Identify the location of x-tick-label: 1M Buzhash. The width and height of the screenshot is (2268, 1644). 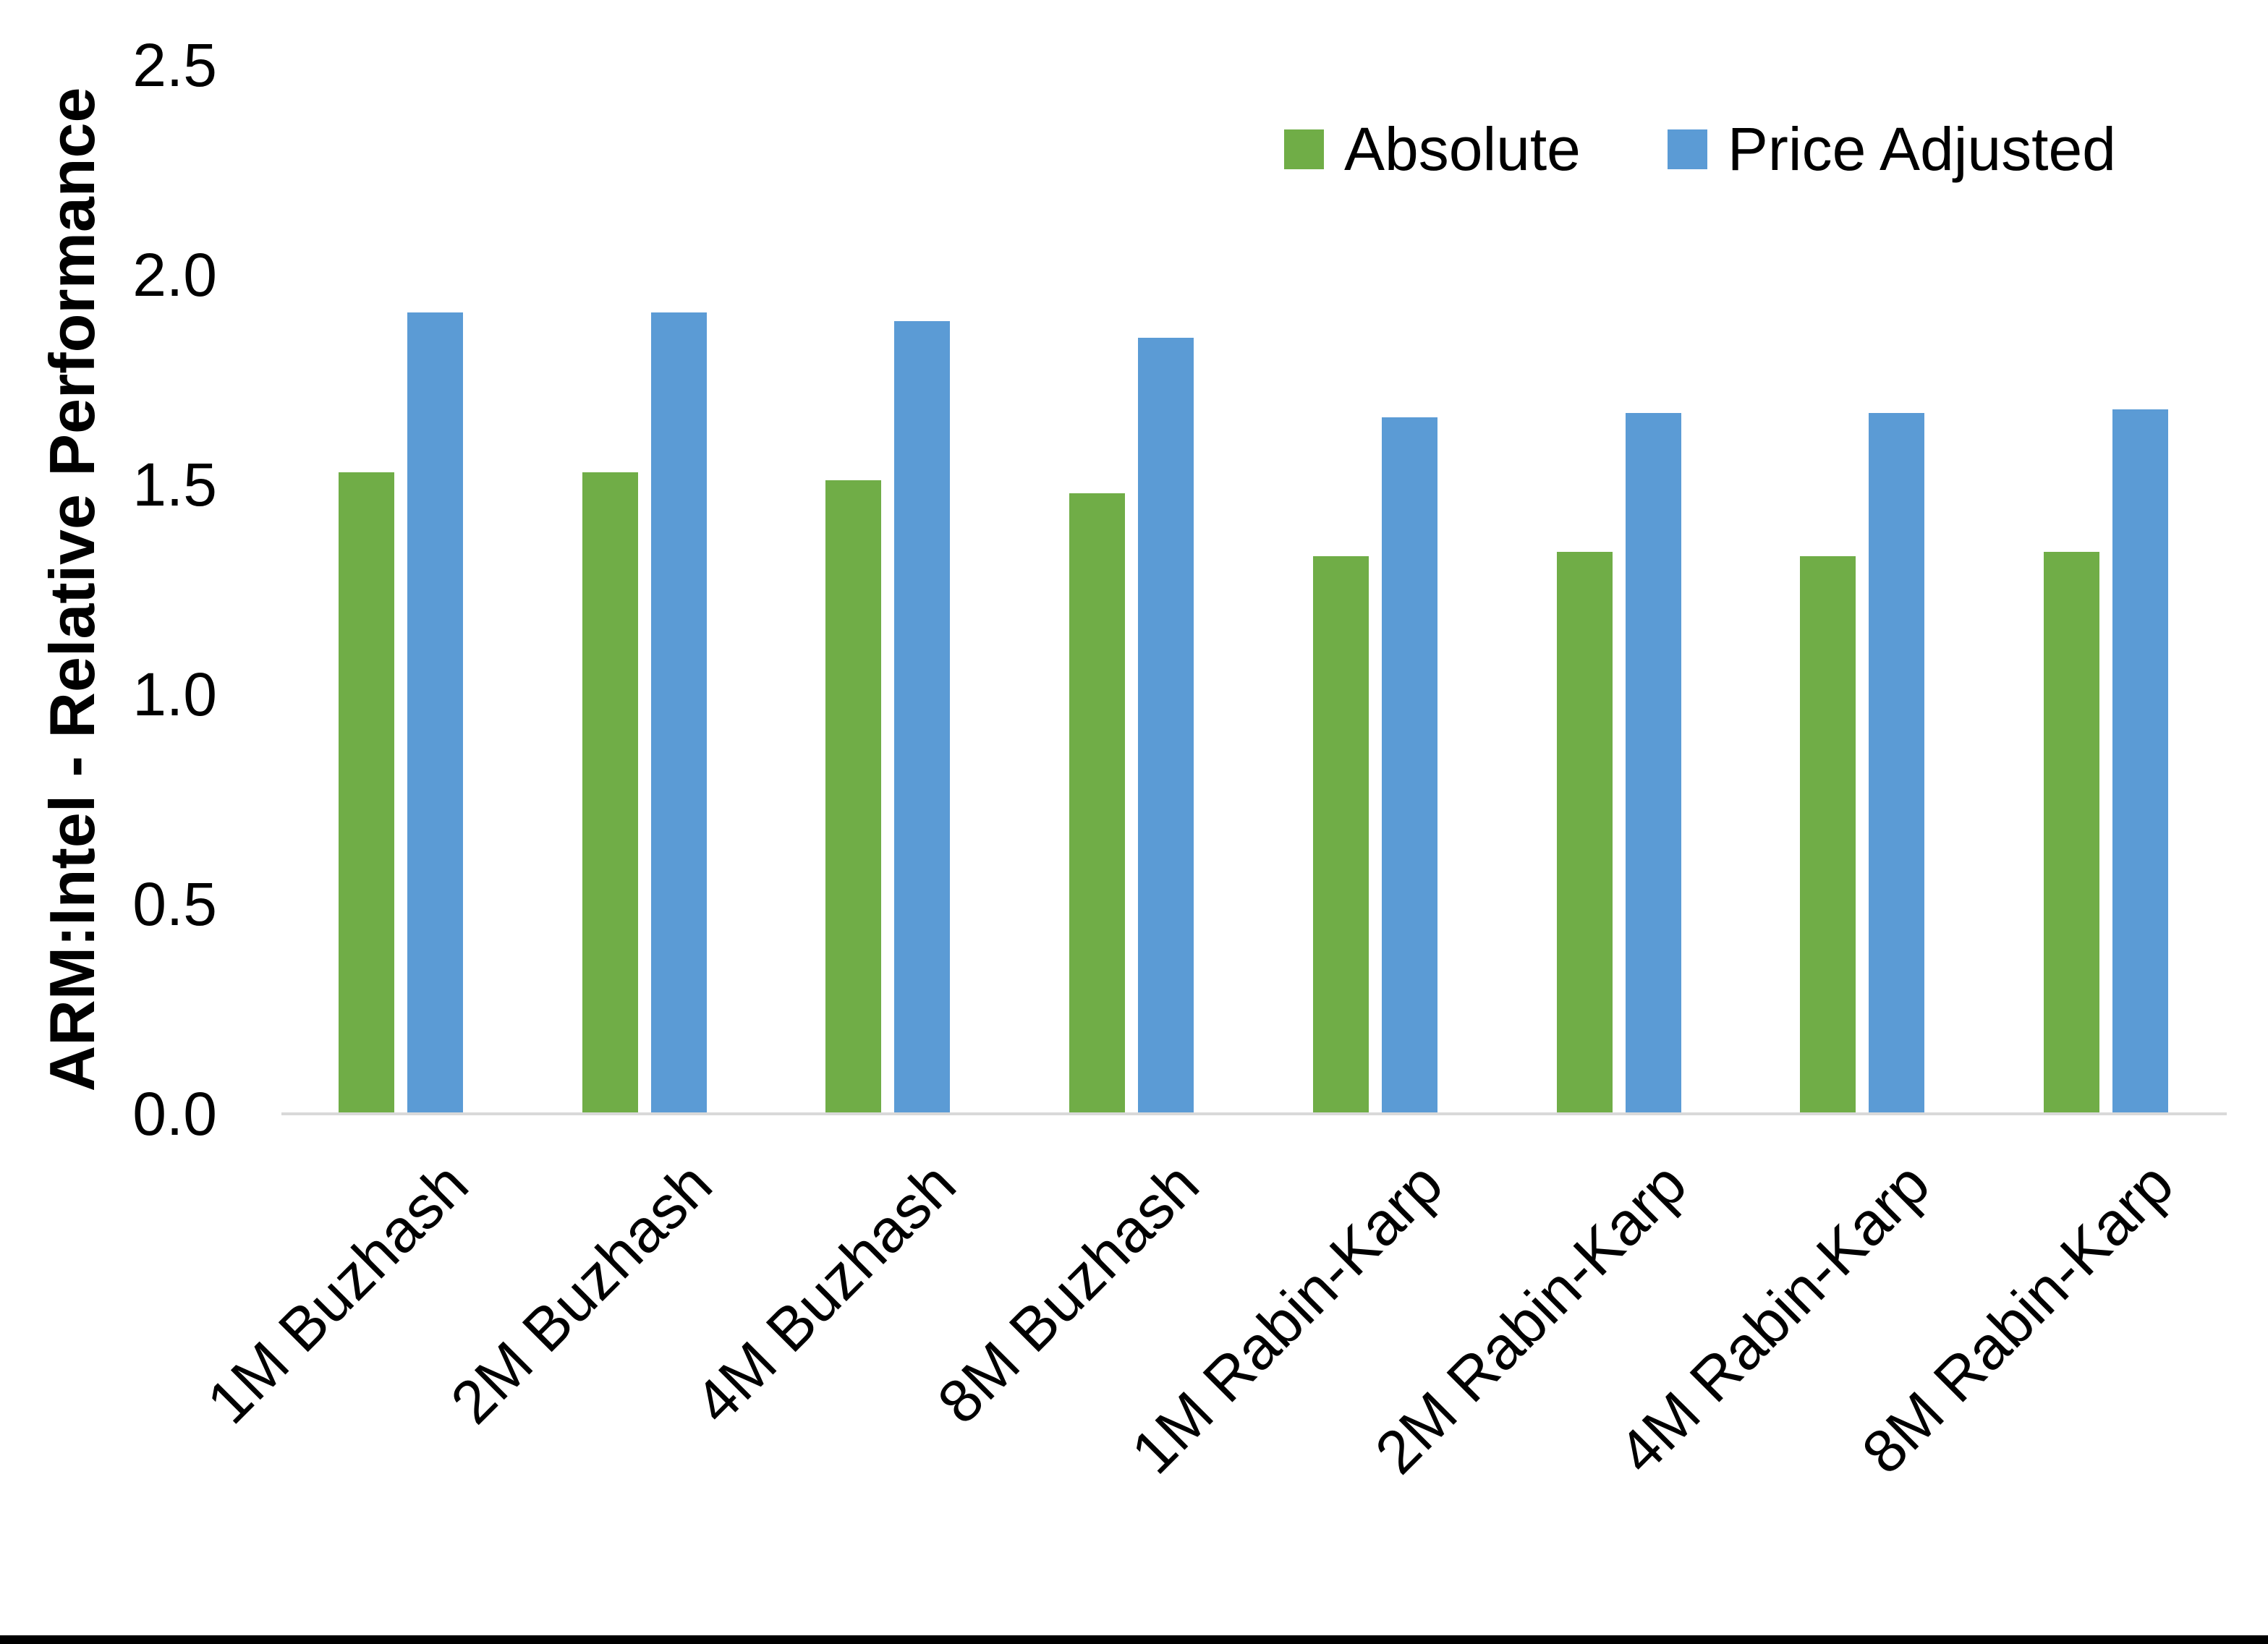
(337, 1292).